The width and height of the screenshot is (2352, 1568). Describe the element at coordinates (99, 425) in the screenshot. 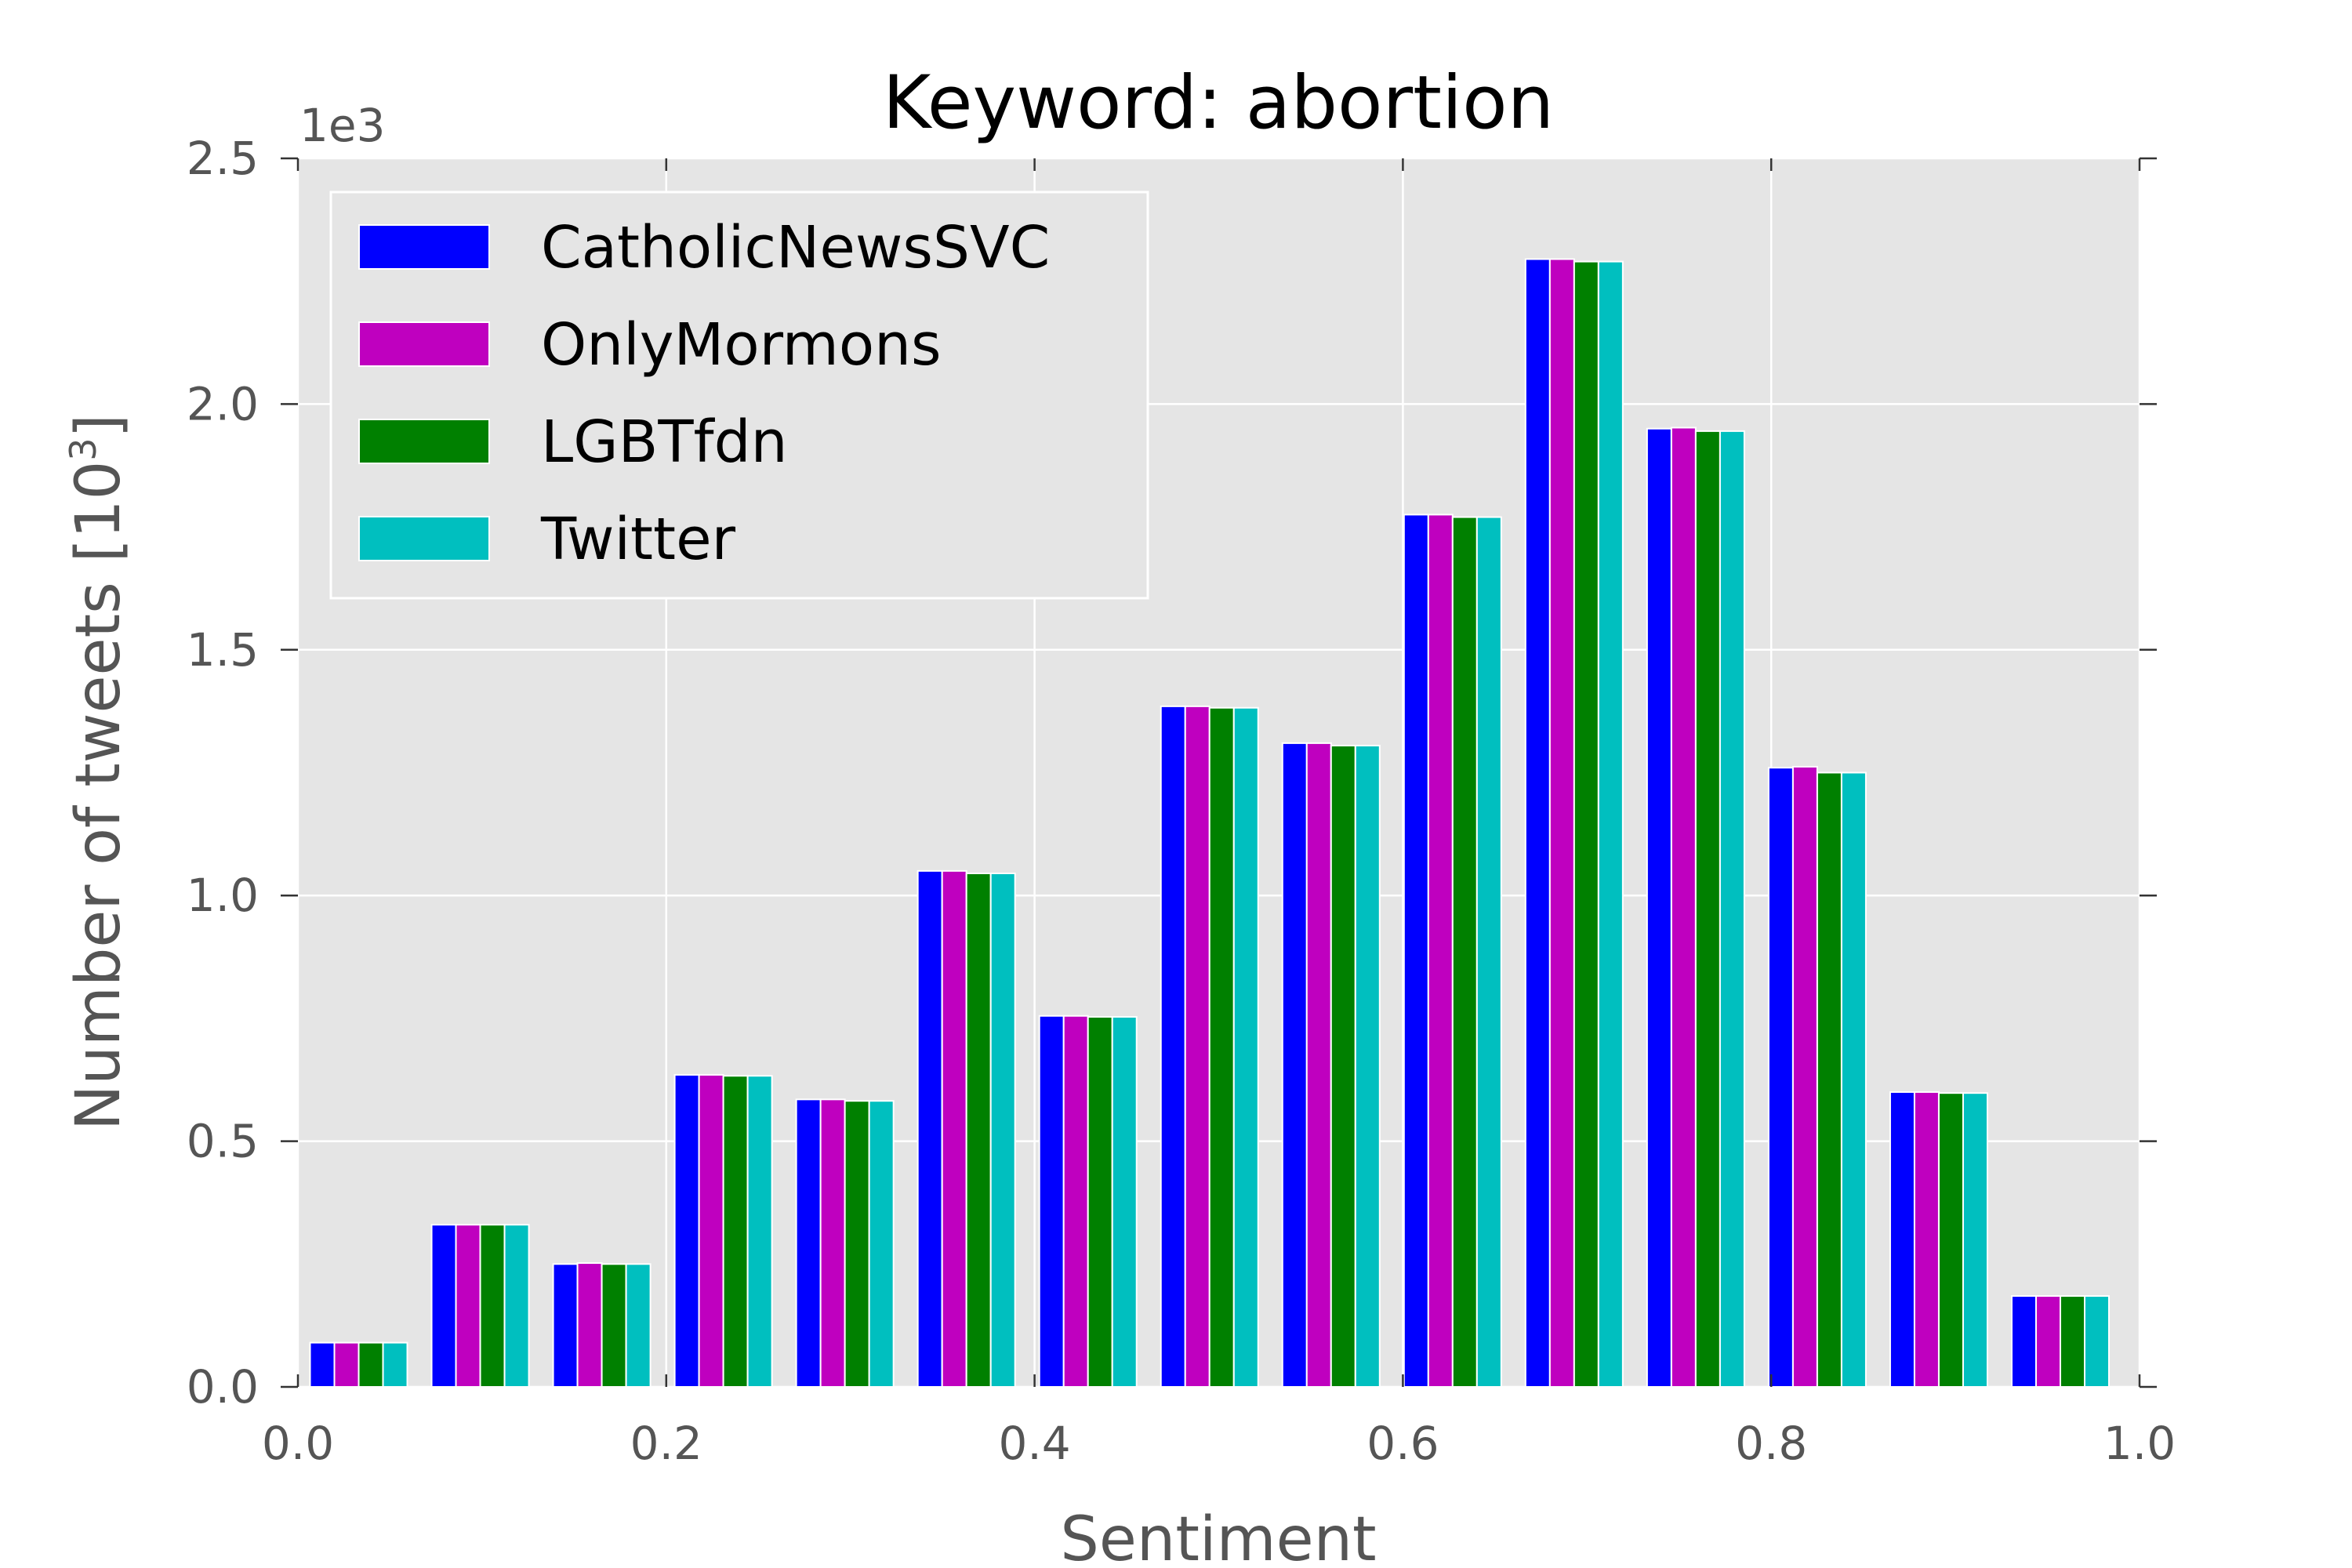

I see `y-axis-label-close: ]` at that location.